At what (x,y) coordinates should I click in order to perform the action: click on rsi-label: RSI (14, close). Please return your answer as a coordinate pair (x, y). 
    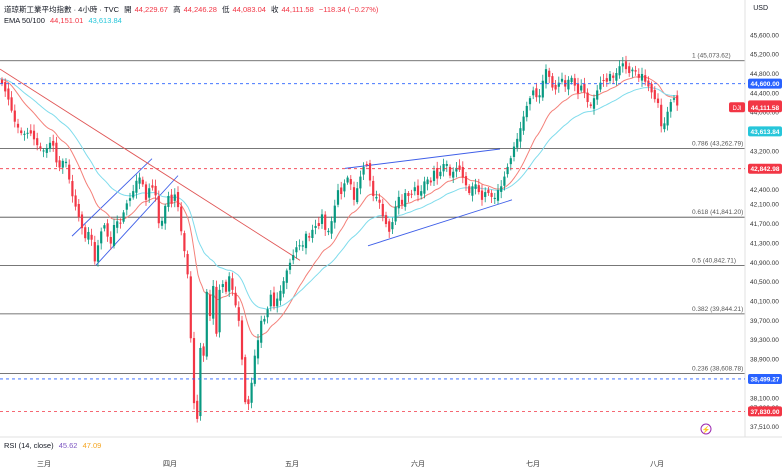
    Looking at the image, I should click on (29, 445).